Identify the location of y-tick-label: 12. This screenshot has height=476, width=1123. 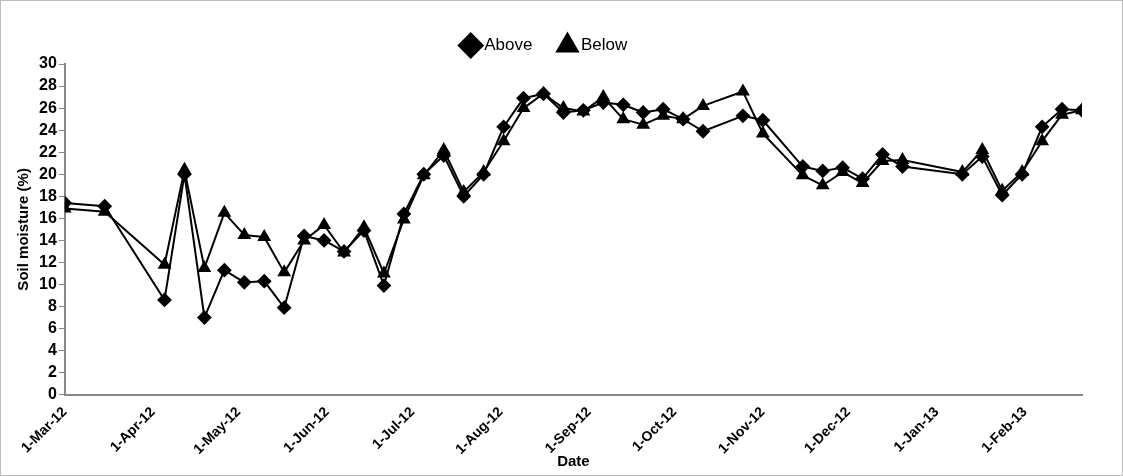
(48, 261).